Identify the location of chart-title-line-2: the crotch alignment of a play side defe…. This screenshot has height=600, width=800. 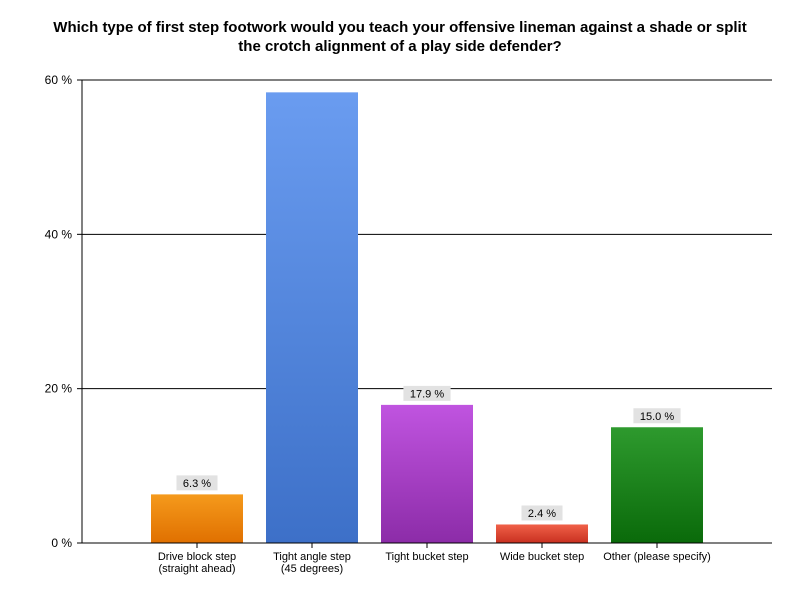
(400, 46).